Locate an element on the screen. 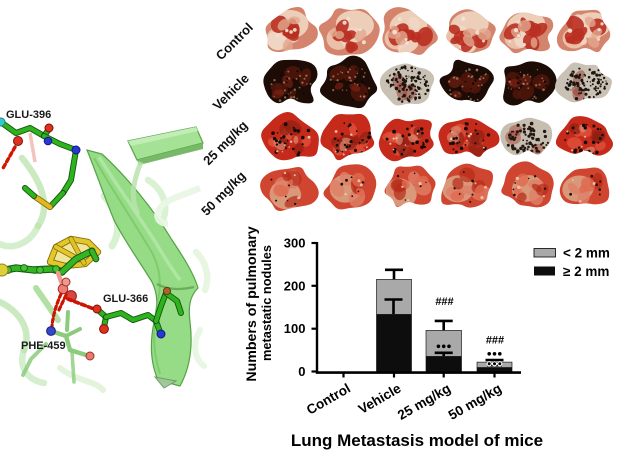 The image size is (619, 457). svg-text: metastatic nodules is located at coordinates (266, 303).